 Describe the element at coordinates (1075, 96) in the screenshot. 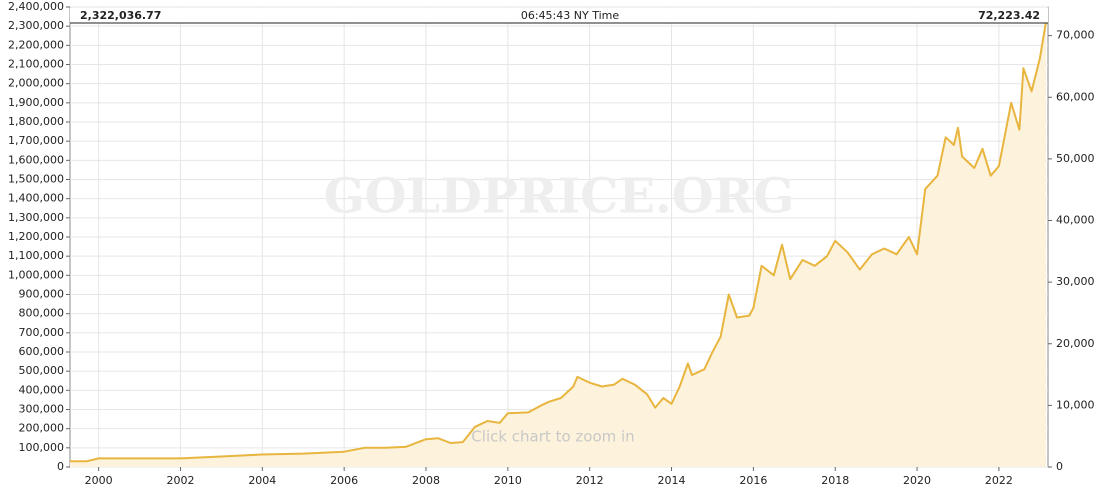

I see `y2-tick-label: 60,000` at that location.